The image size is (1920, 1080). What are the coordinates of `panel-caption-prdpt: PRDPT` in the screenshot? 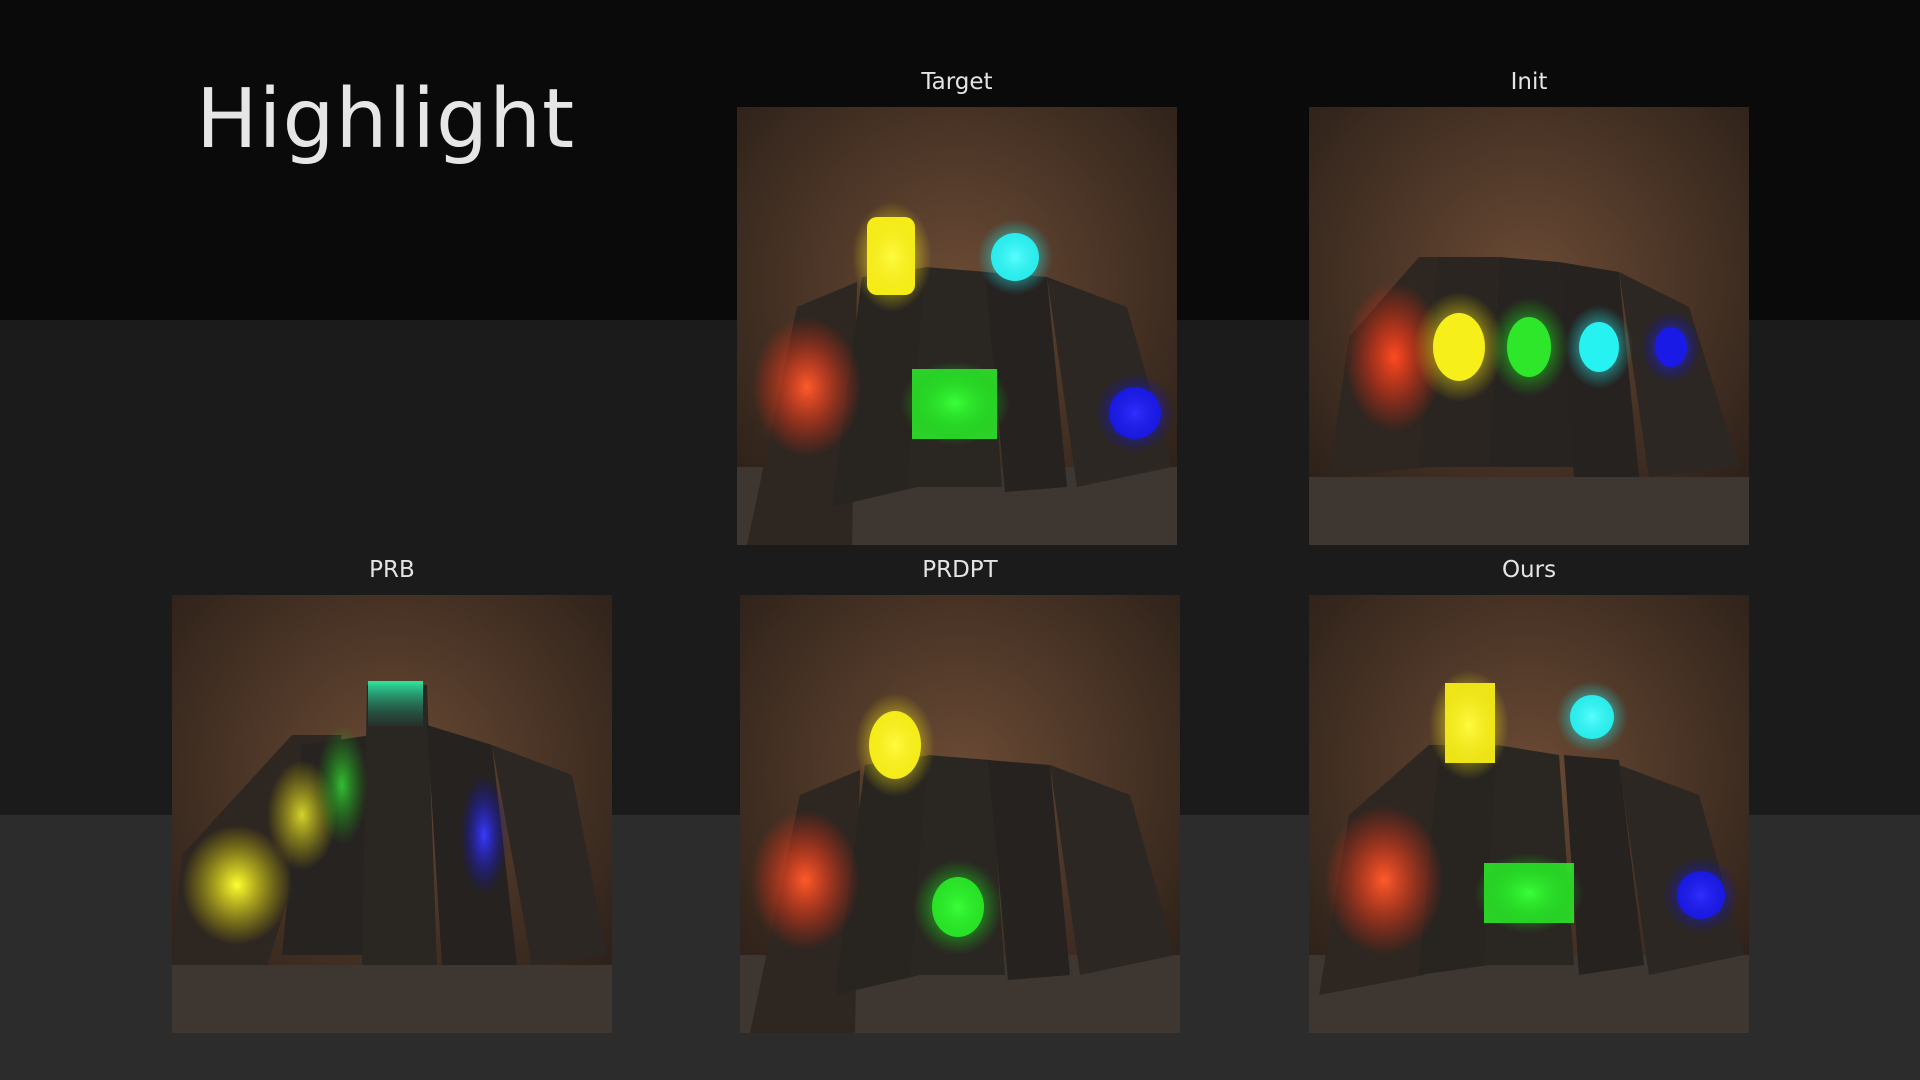 It's located at (960, 570).